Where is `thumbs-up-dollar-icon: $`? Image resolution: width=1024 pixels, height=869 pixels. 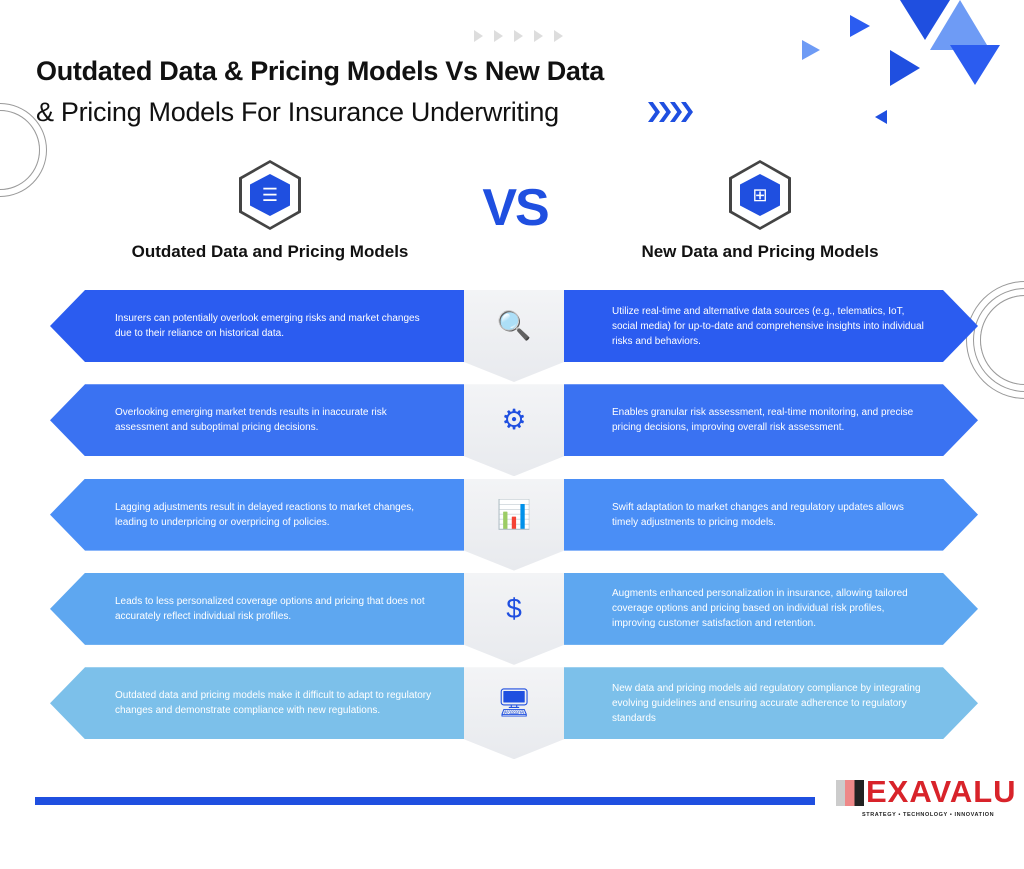
thumbs-up-dollar-icon: $ is located at coordinates (514, 608).